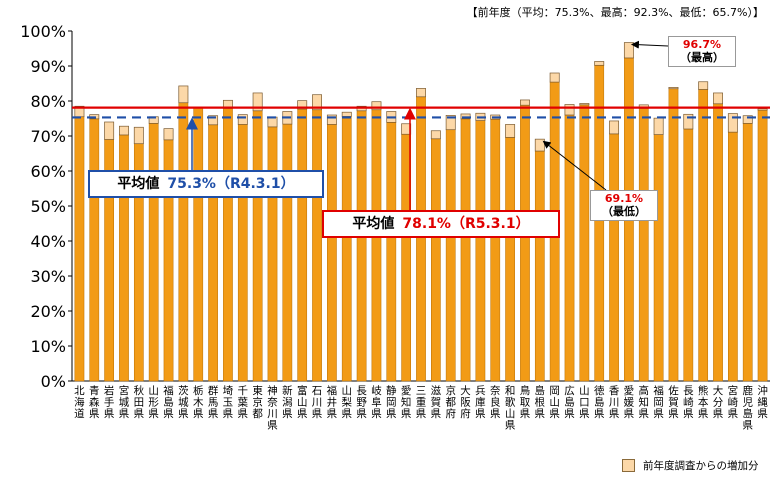  What do you see at coordinates (391, 402) in the screenshot?
I see `x-tick-label: 静岡県` at bounding box center [391, 402].